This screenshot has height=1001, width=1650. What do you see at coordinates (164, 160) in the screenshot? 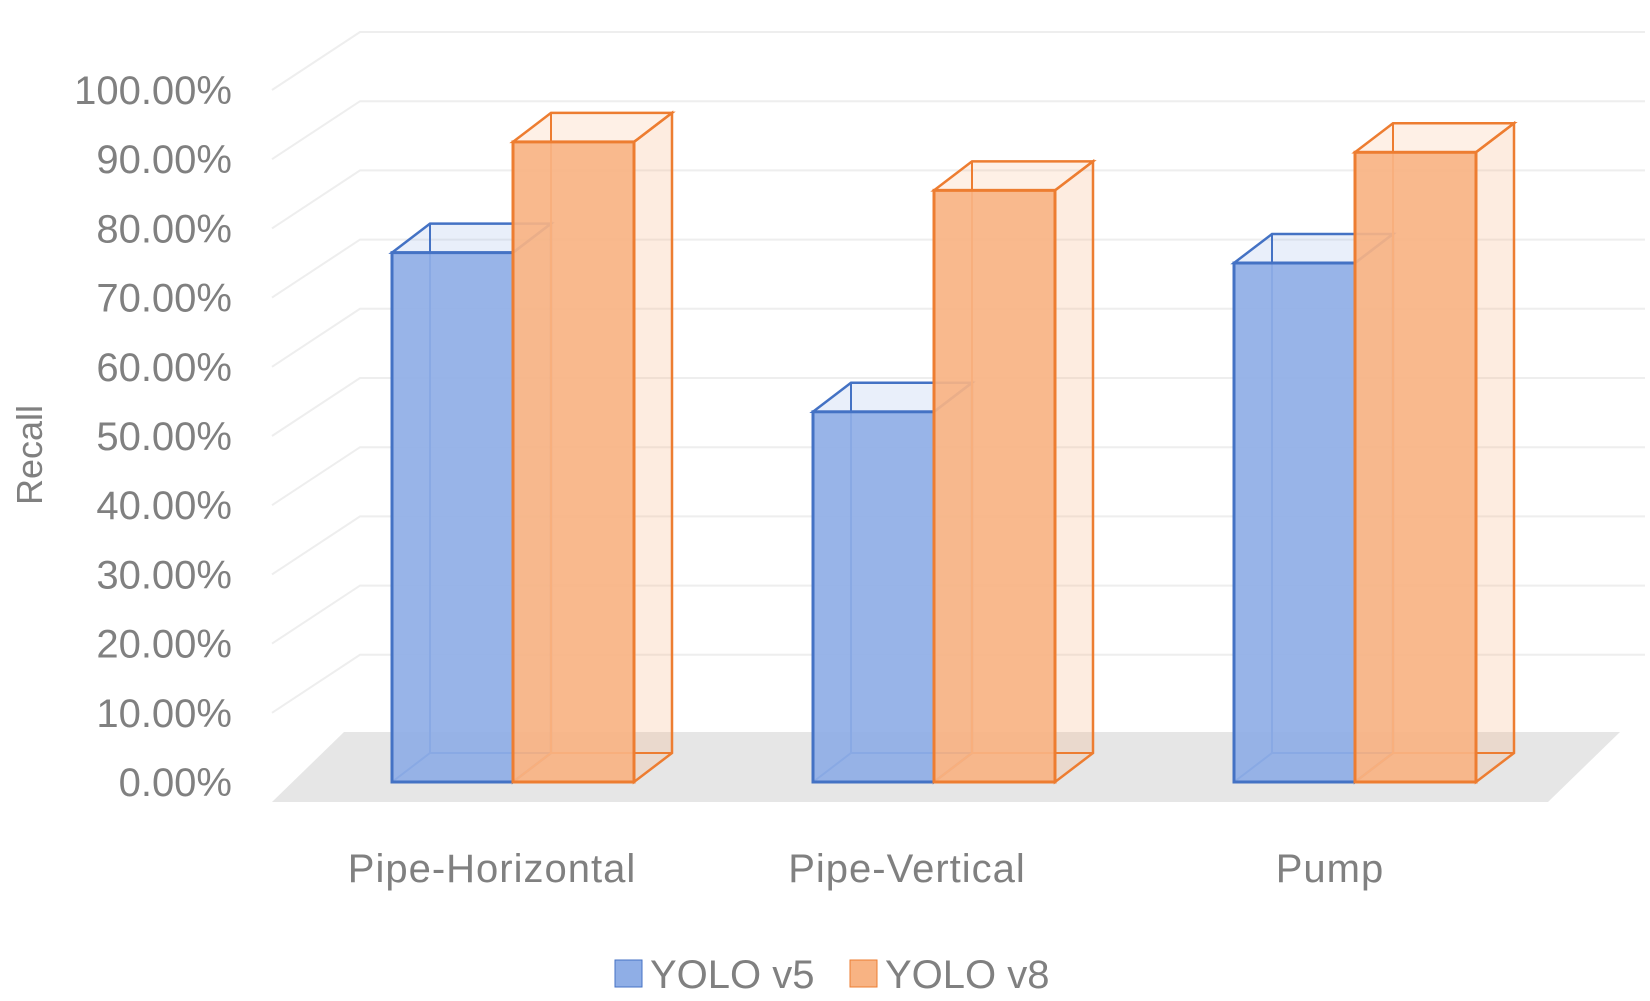
I see `y-tick-label: 90.00%` at bounding box center [164, 160].